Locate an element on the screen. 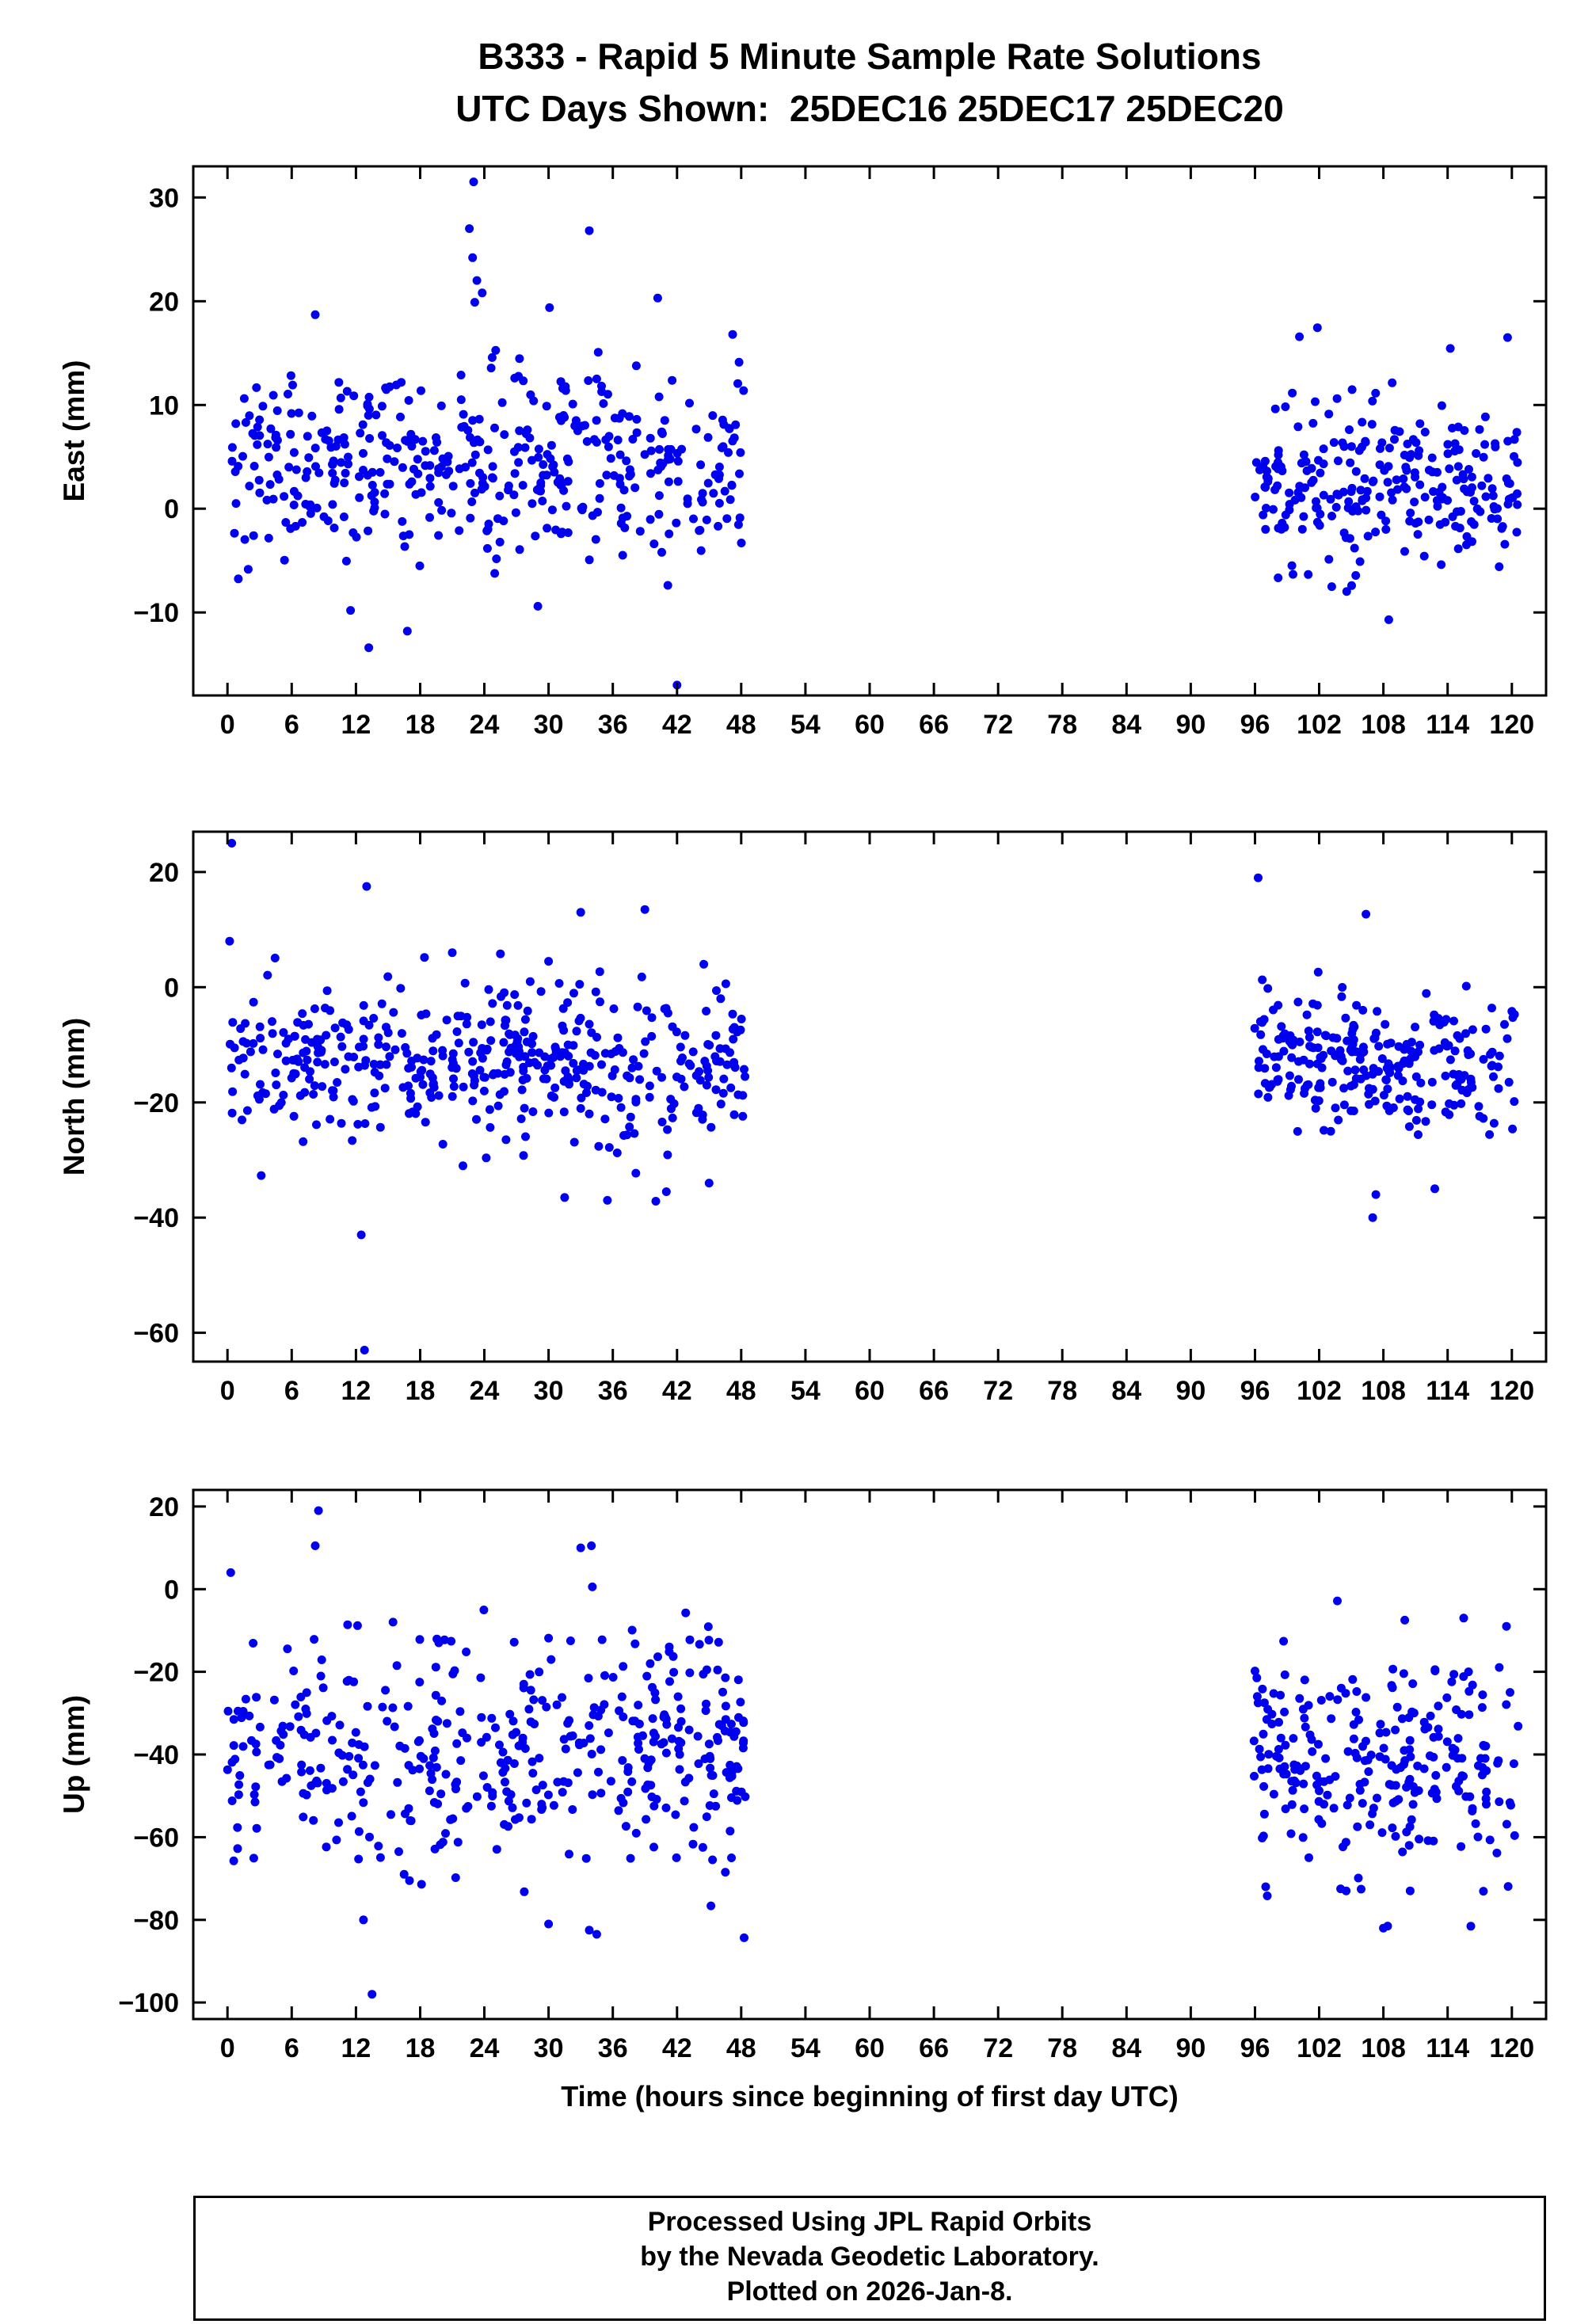  svg-text: East (mm) is located at coordinates (74, 431).